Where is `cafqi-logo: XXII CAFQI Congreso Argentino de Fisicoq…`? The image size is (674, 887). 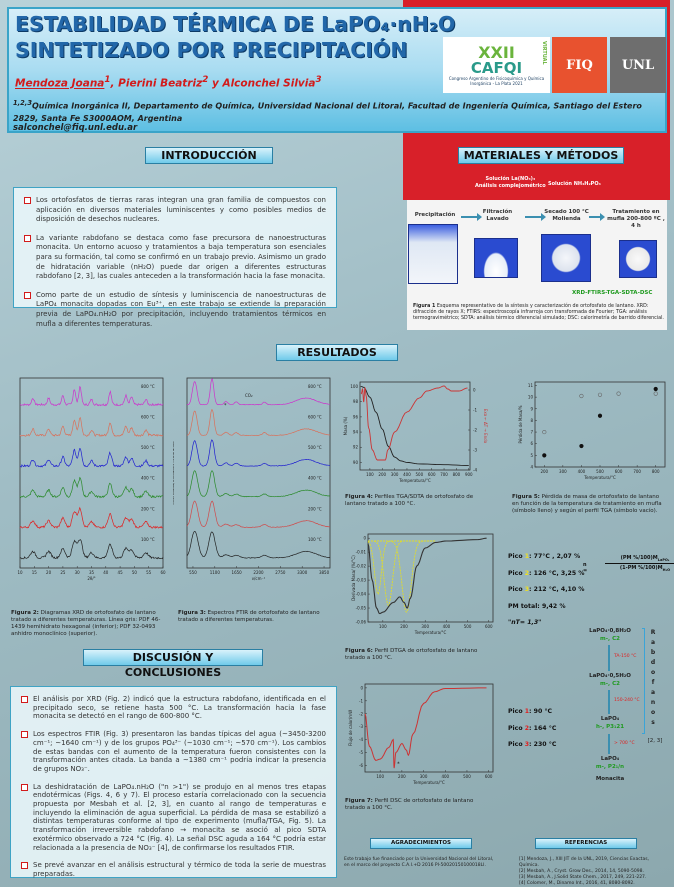
cafqi-logo: XXII CAFQI Congreso Argentino de Fisicoq… is located at coordinates (496, 65).